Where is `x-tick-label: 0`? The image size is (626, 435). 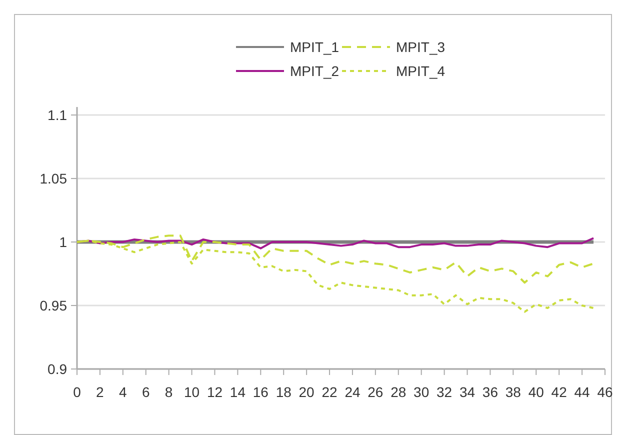 x-tick-label: 0 is located at coordinates (77, 392).